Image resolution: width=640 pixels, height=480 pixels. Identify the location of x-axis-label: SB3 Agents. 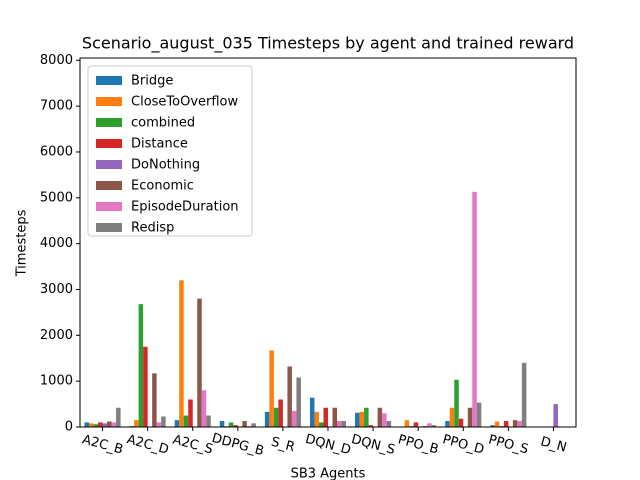
(328, 473).